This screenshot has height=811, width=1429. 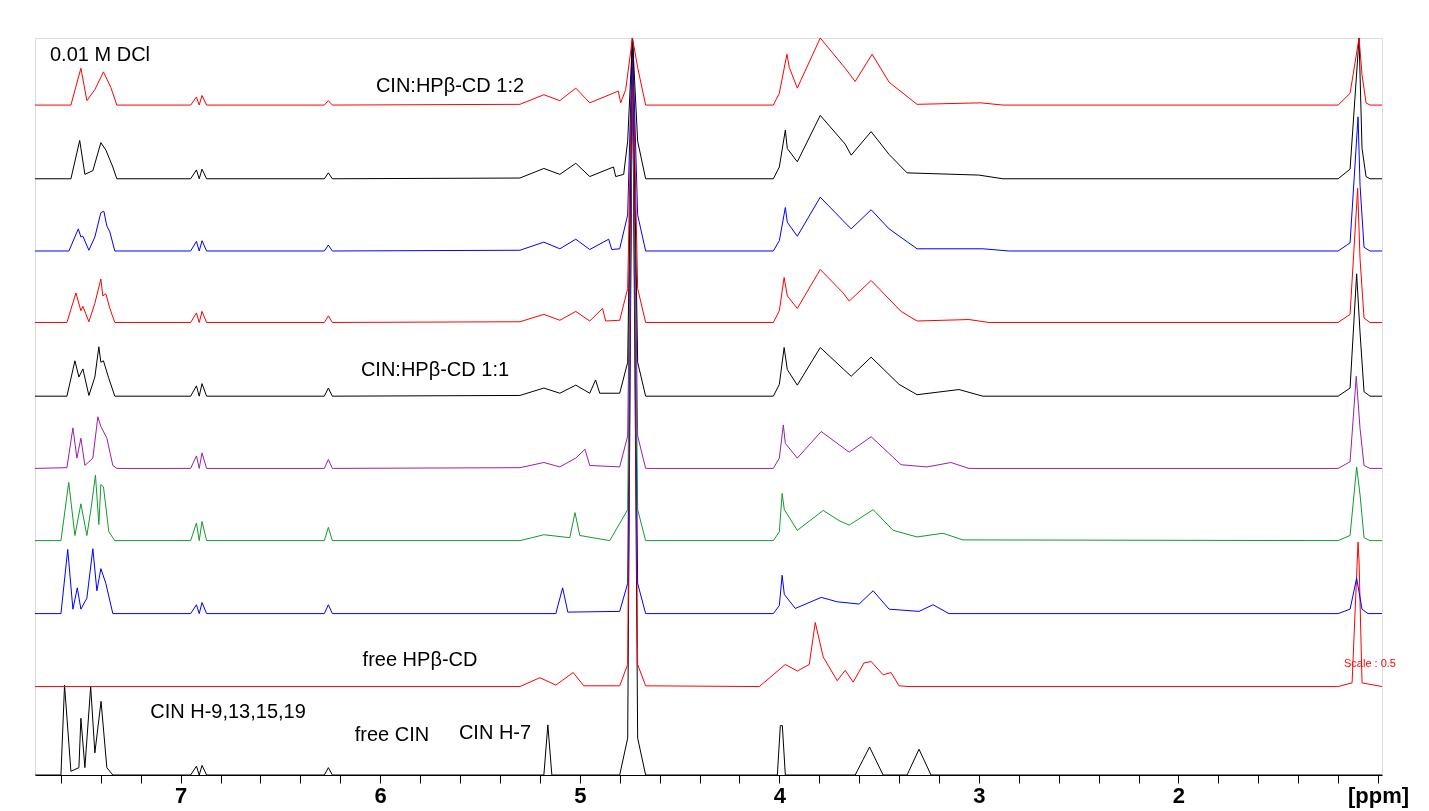 I want to click on x-tick-label: 2, so click(x=1179, y=795).